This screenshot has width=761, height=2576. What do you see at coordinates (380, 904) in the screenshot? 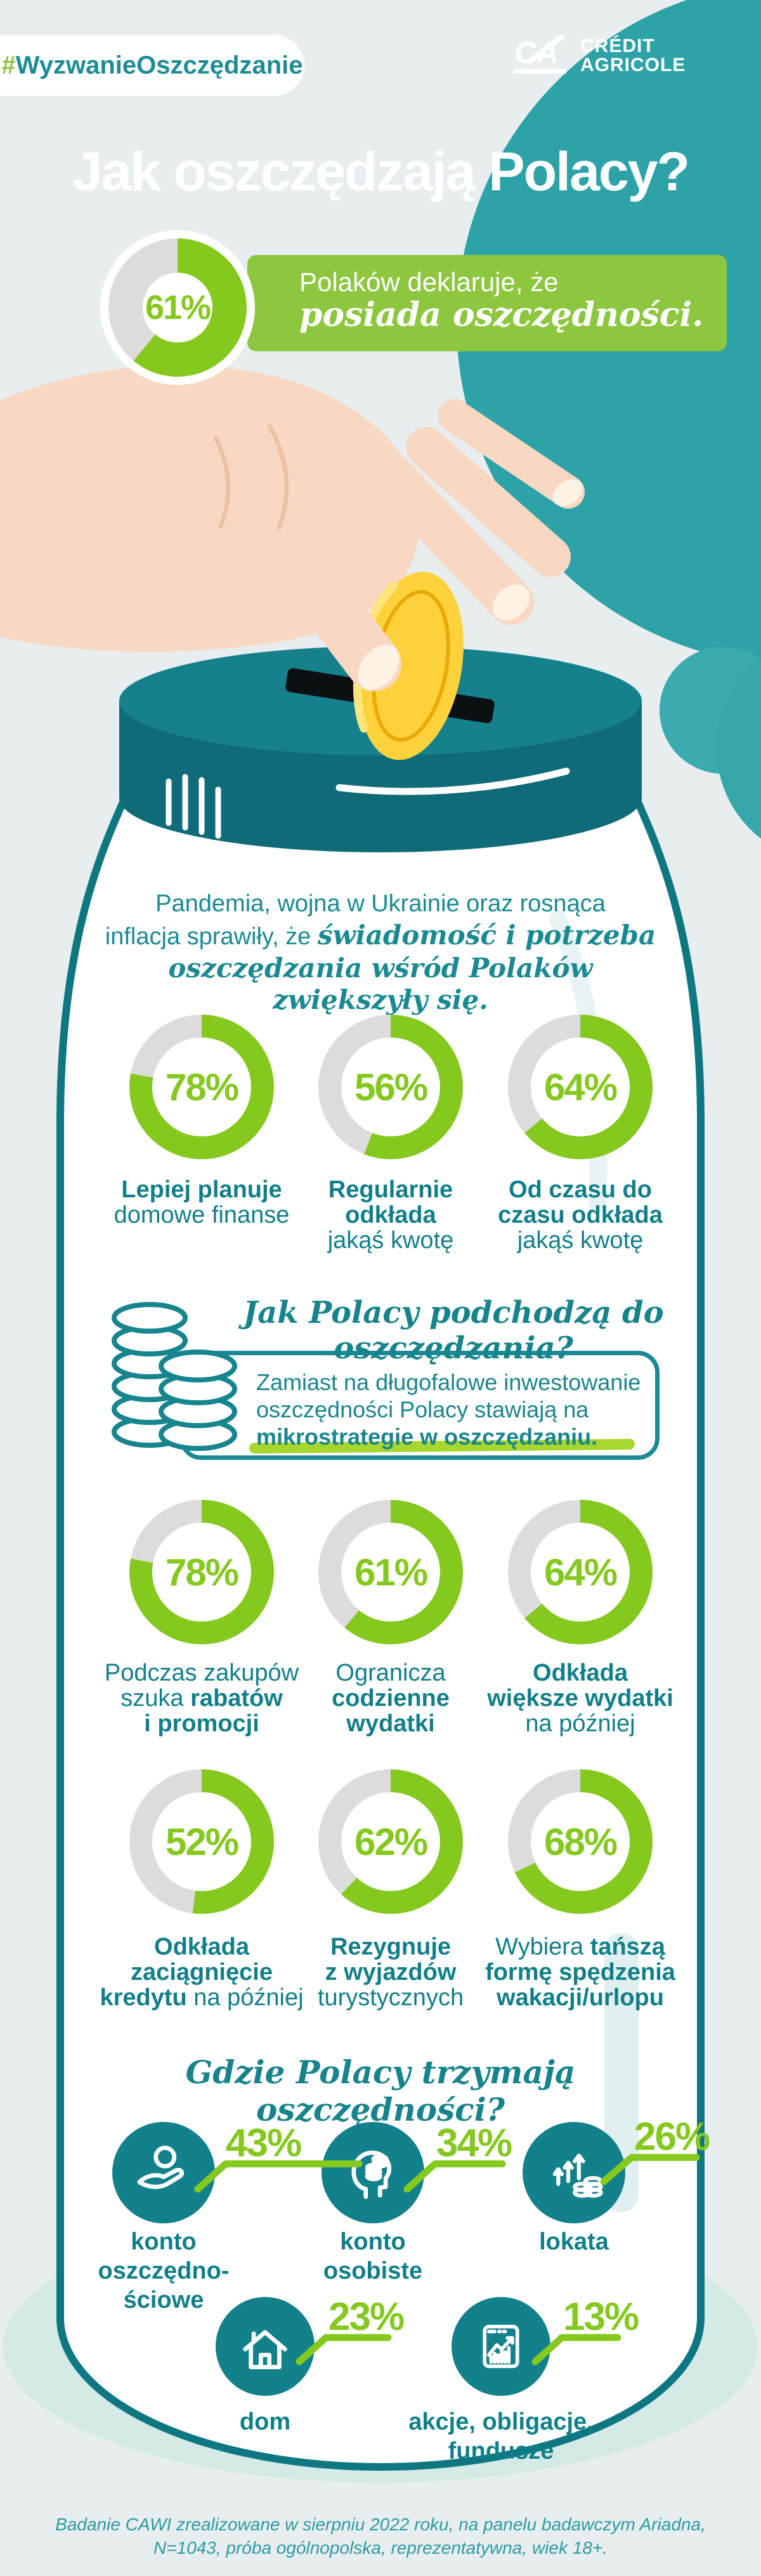
I see `intro-line1: Pandemia, wojna w Ukrainie oraz rosnąca` at bounding box center [380, 904].